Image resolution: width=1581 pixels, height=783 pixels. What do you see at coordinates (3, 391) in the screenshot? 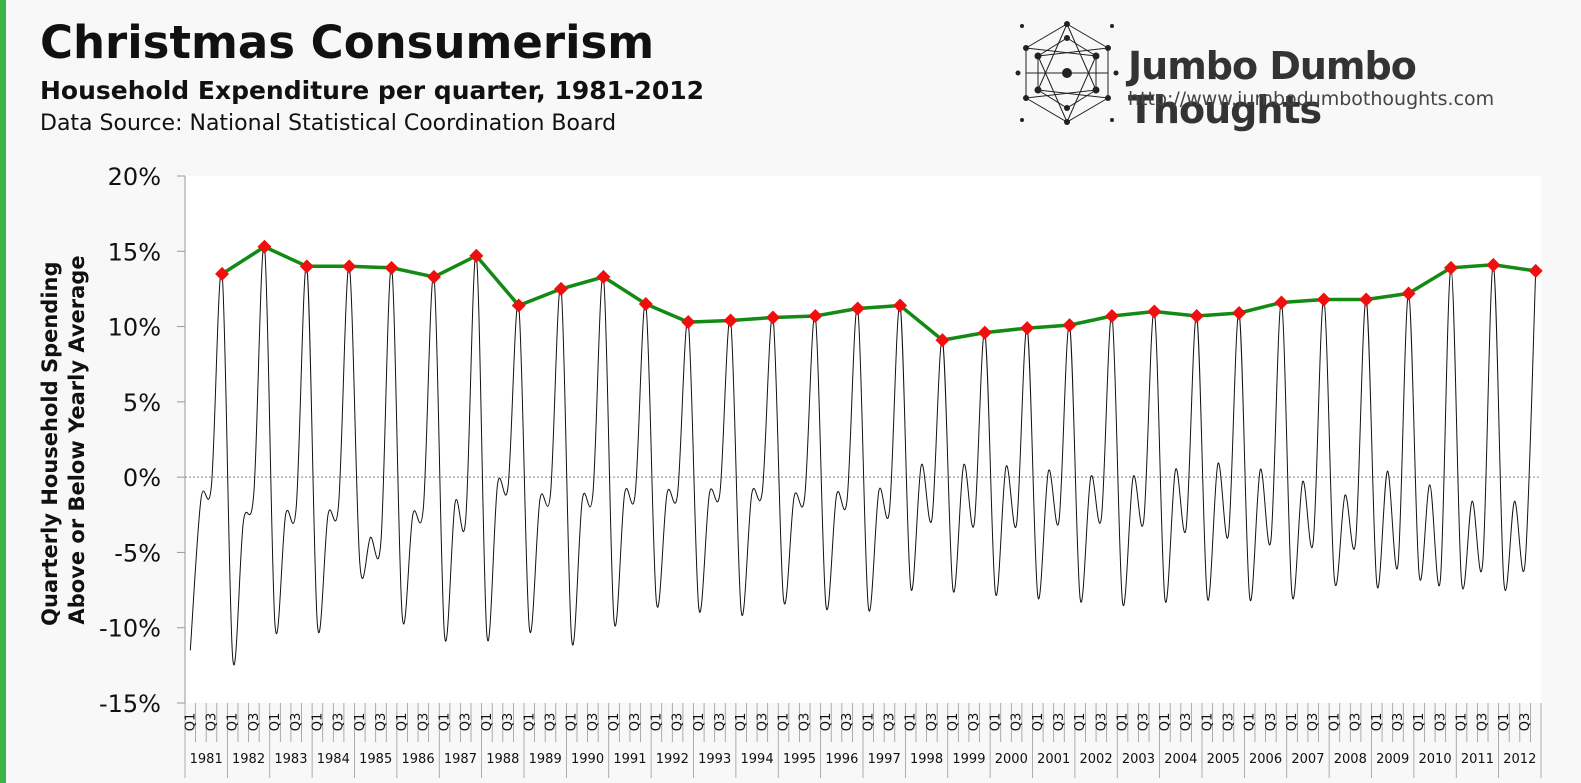
I see `accent-left-bar` at bounding box center [3, 391].